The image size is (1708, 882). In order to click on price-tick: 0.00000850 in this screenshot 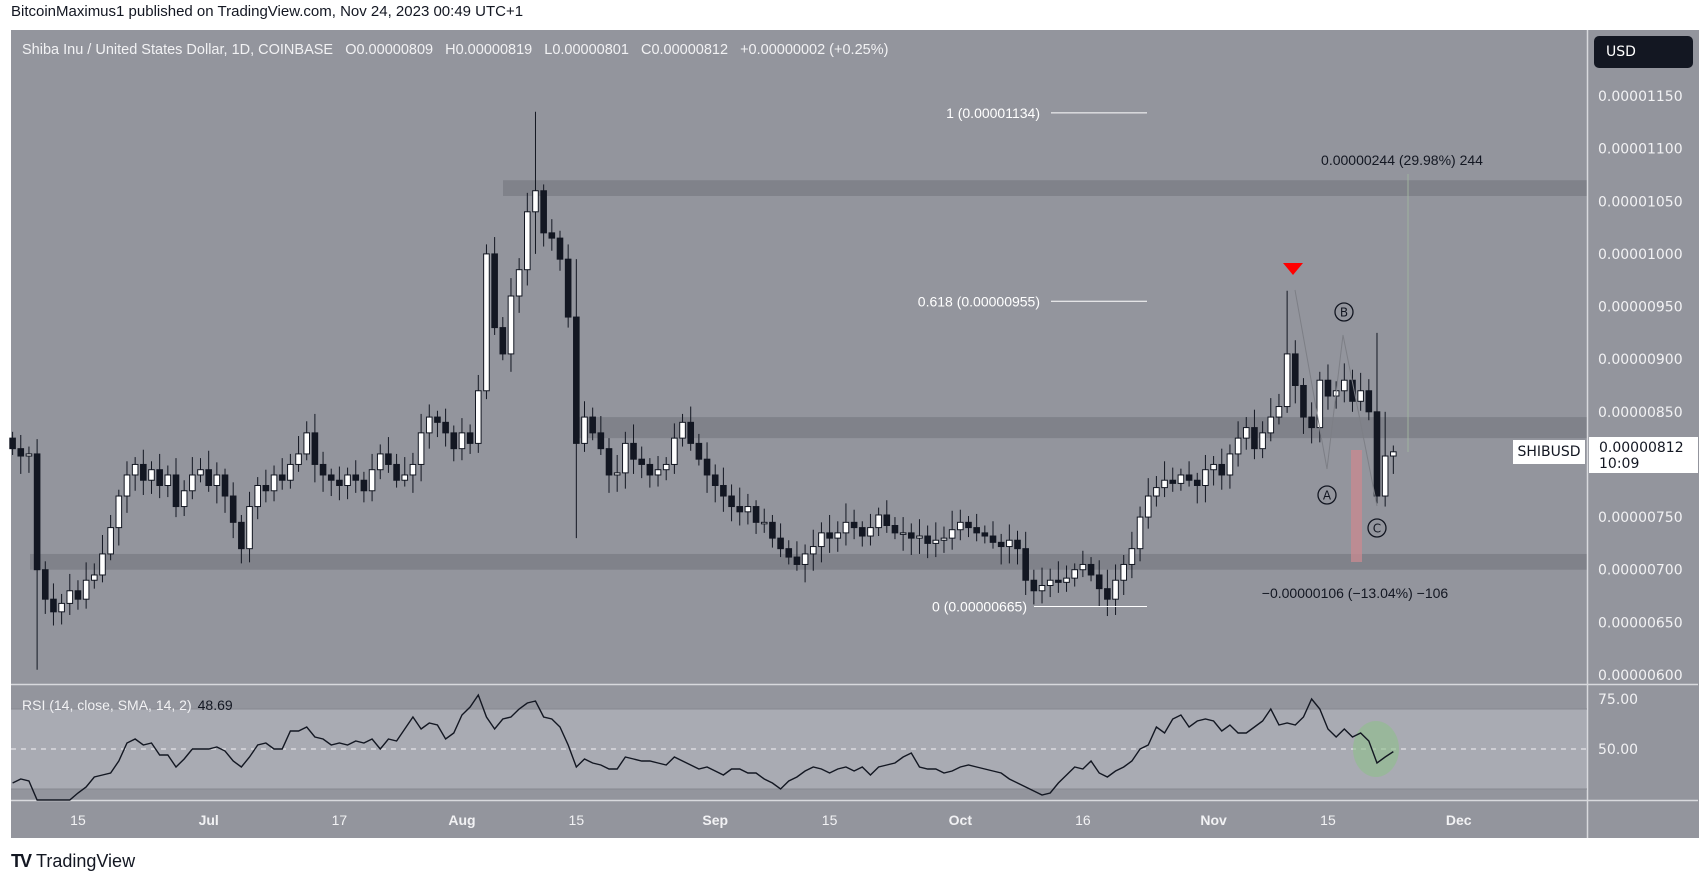, I will do `click(1640, 413)`.